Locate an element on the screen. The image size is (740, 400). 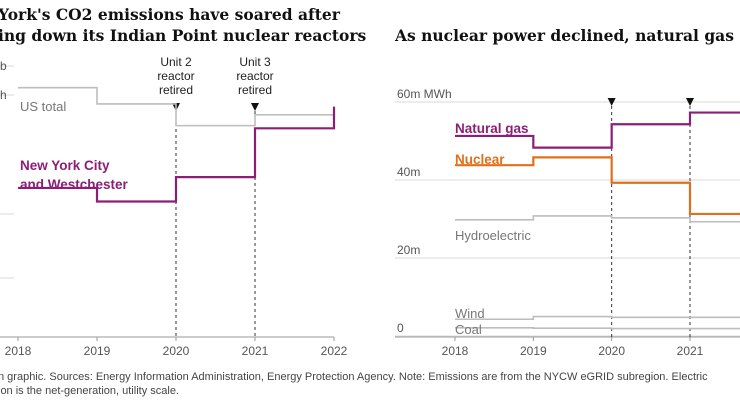
left-x-tick-label: 2022 is located at coordinates (334, 351).